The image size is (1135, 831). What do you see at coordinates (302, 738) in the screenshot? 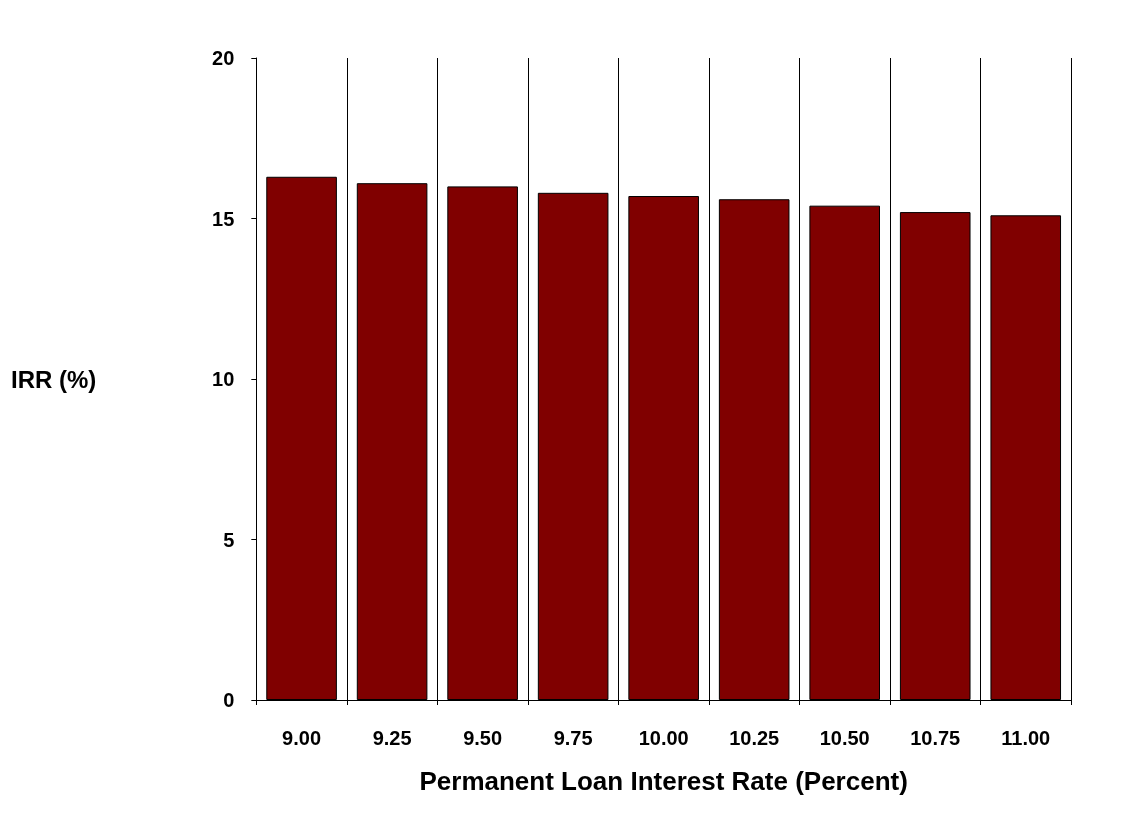
I see `x-tick-label: 9.00` at bounding box center [302, 738].